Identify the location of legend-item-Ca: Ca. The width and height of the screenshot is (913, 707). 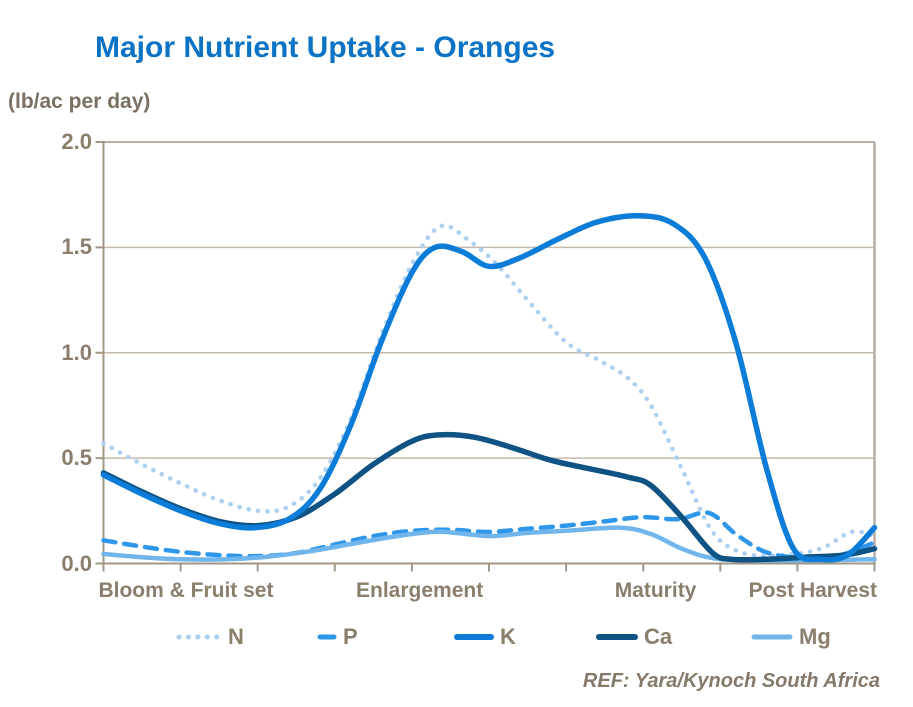
(634, 637).